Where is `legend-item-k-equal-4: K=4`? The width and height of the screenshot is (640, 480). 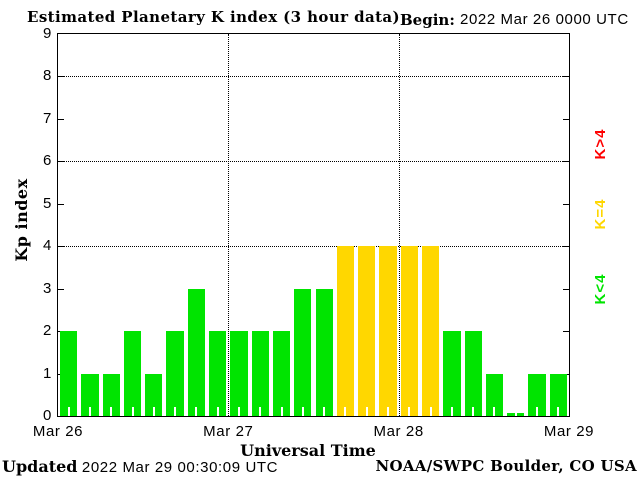 legend-item-k-equal-4: K=4 is located at coordinates (600, 214).